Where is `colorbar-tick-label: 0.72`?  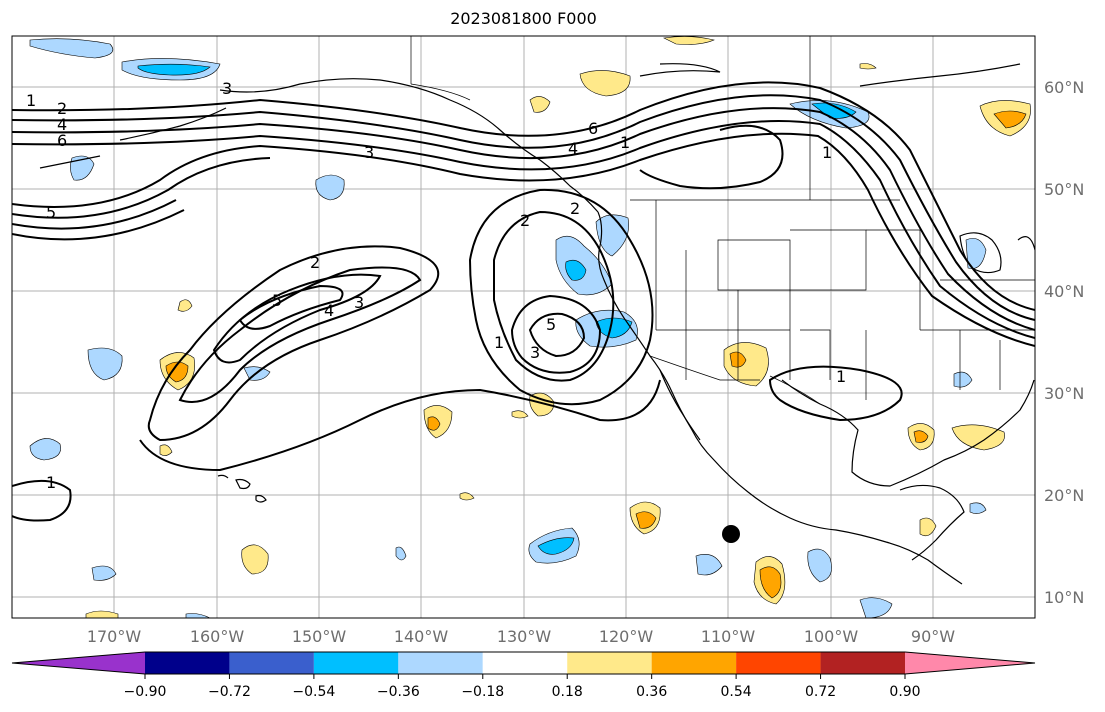 colorbar-tick-label: 0.72 is located at coordinates (820, 692).